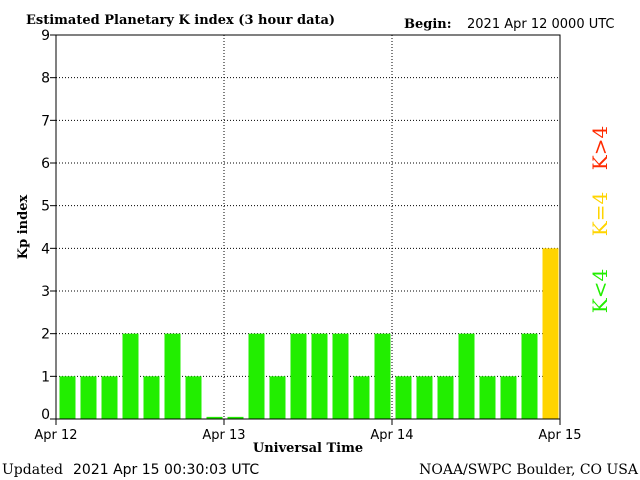 Image resolution: width=640 pixels, height=480 pixels. What do you see at coordinates (32, 470) in the screenshot?
I see `updated-label: Updated` at bounding box center [32, 470].